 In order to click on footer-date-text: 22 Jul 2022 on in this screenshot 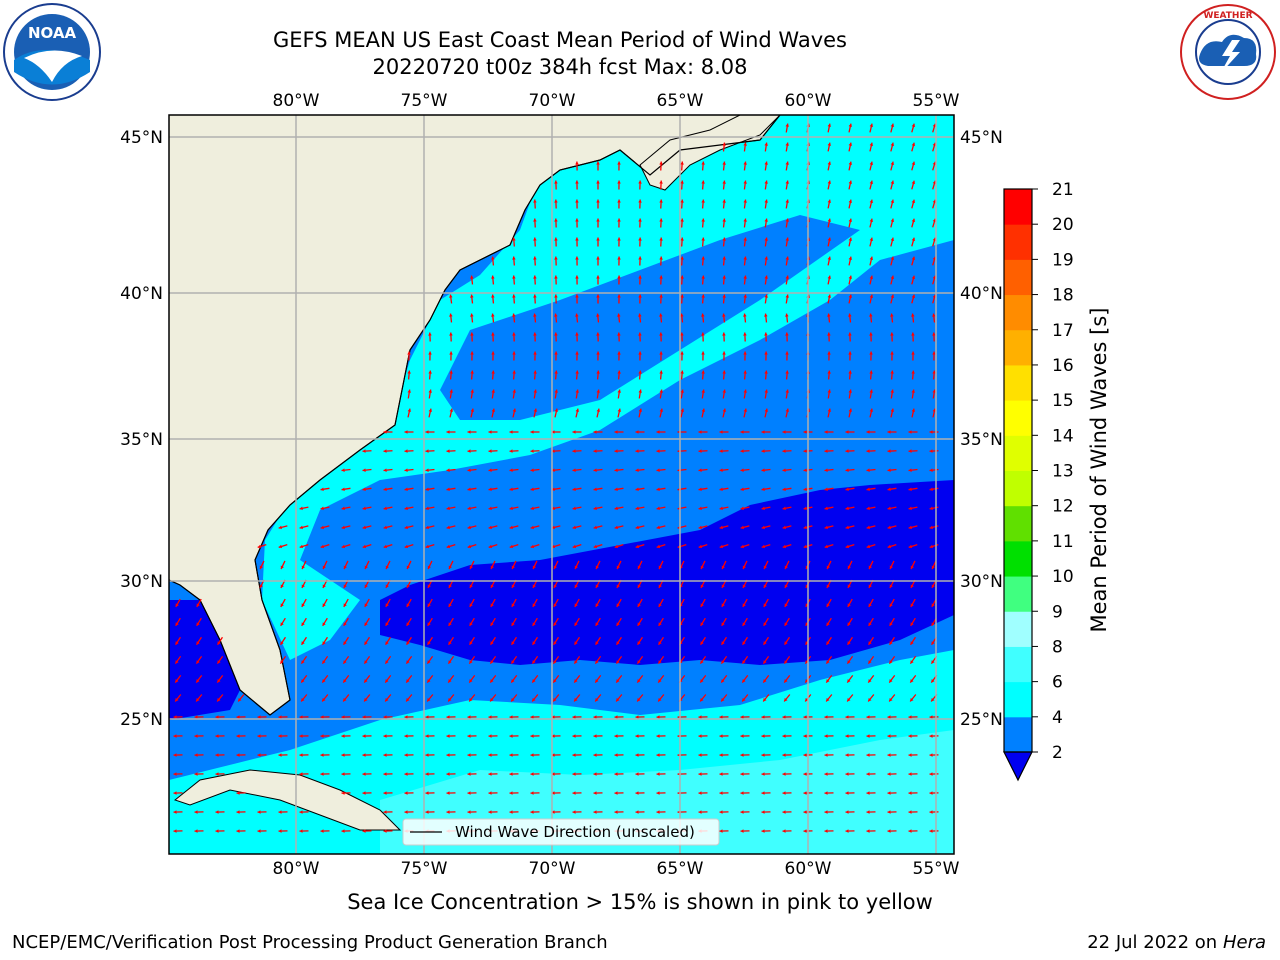, I will do `click(1152, 942)`.